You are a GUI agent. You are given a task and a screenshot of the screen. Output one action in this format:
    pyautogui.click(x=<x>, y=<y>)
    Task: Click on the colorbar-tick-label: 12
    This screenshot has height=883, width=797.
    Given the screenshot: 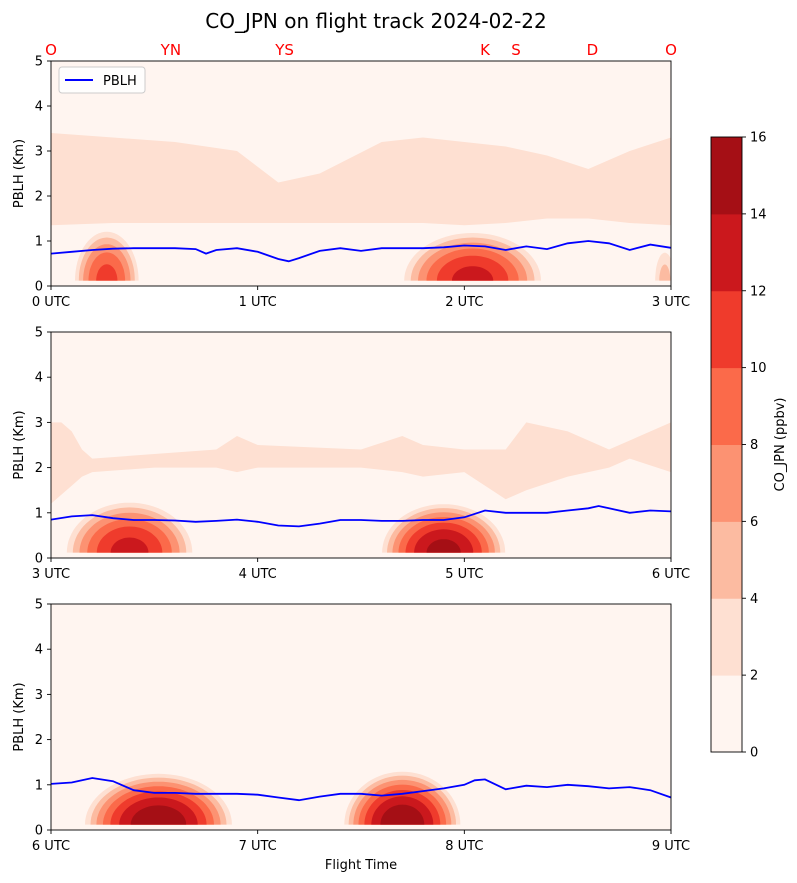 What is the action you would take?
    pyautogui.click(x=758, y=291)
    